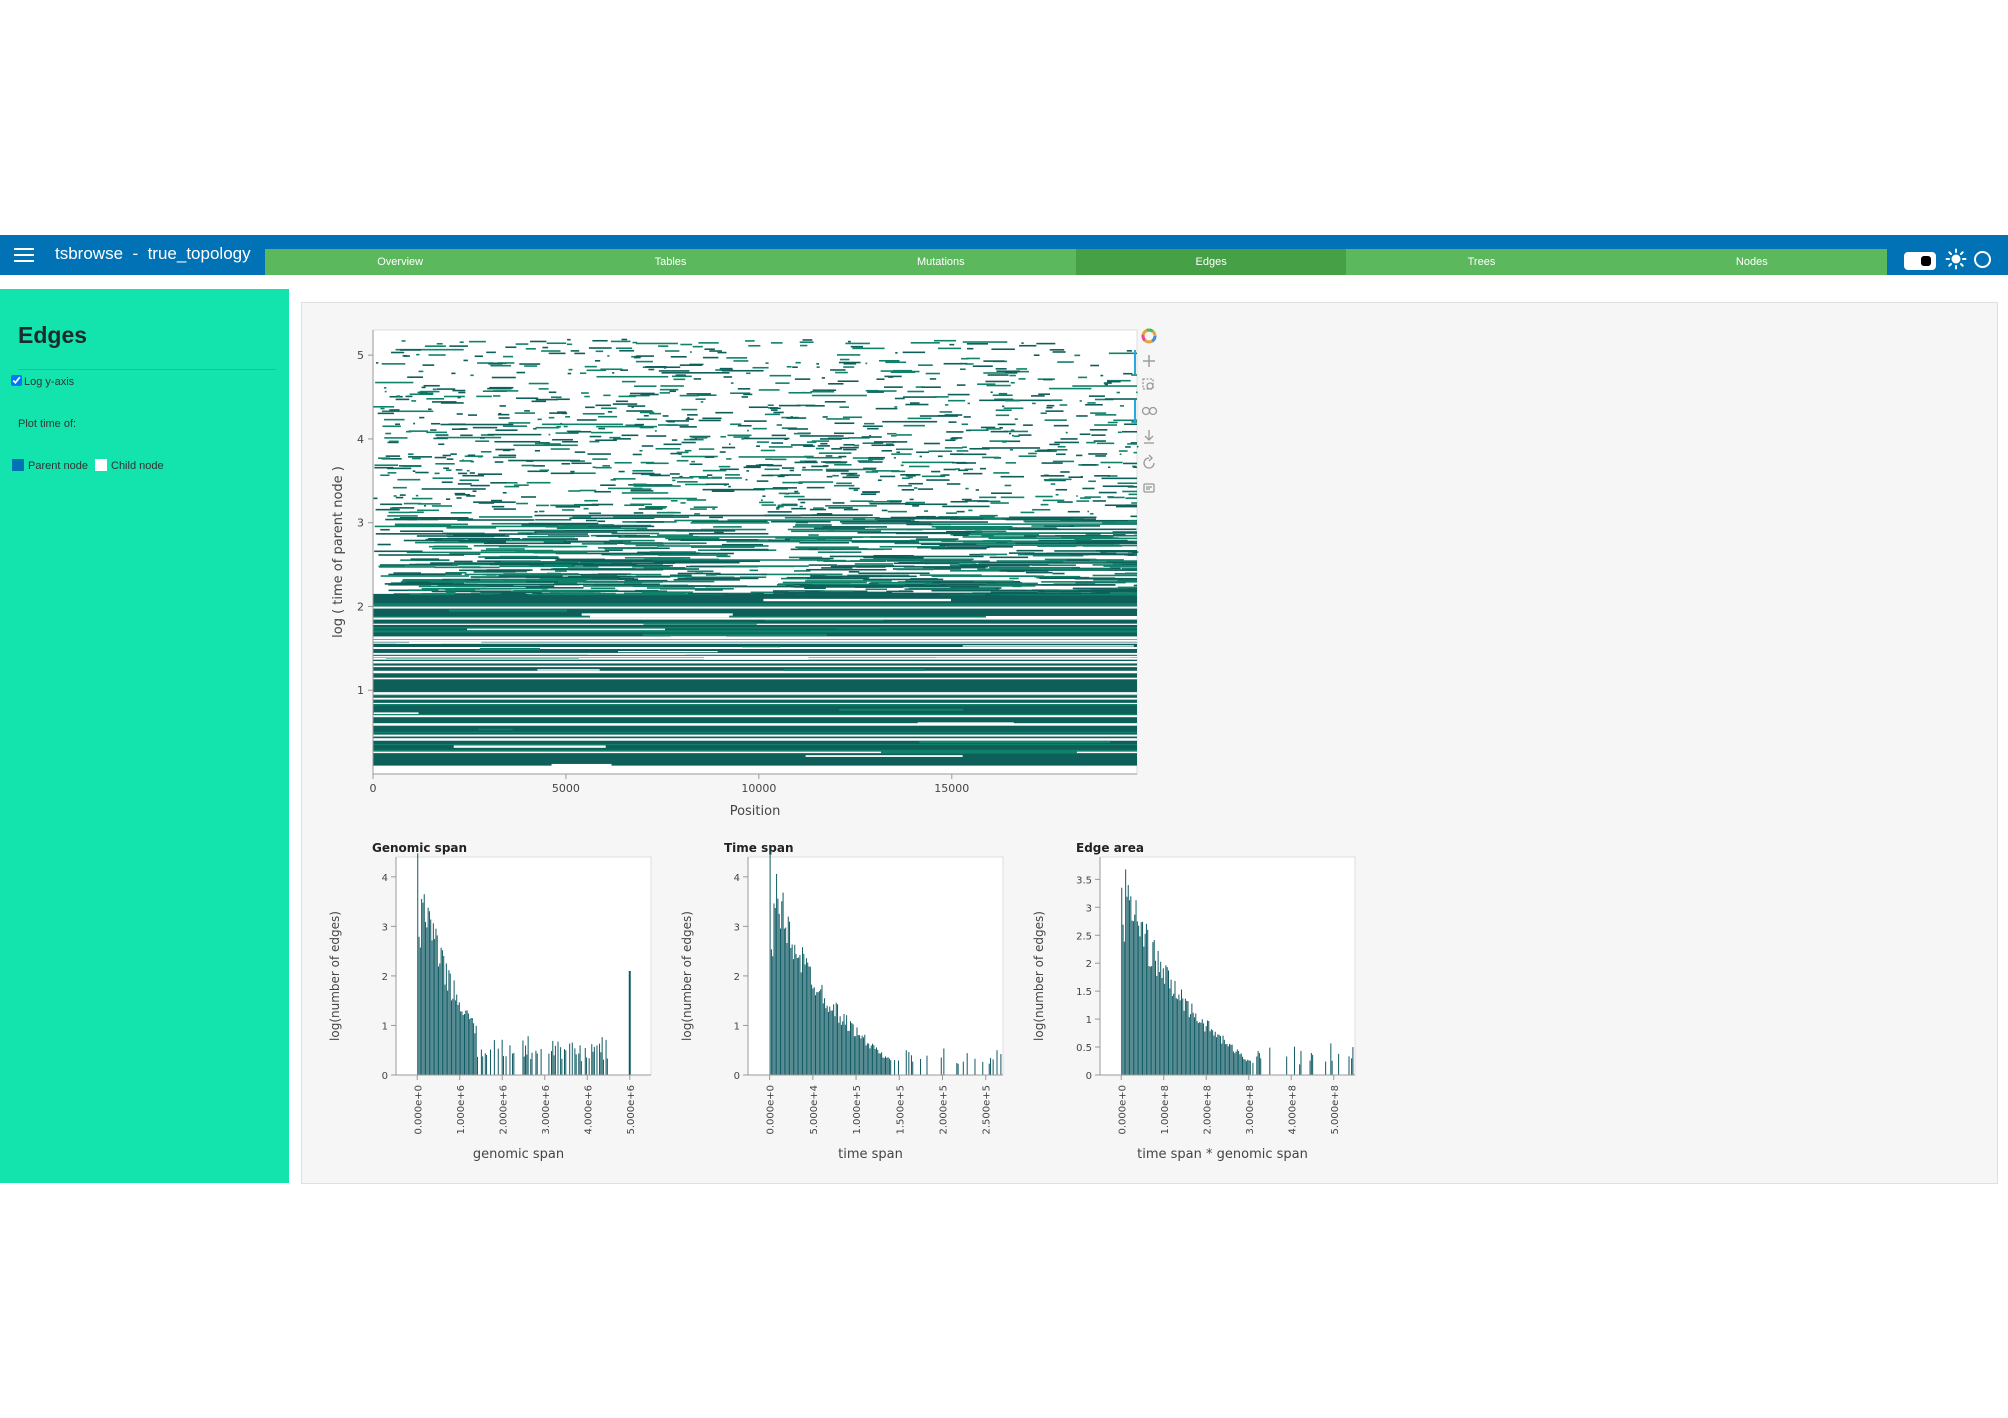 The height and width of the screenshot is (1418, 2008). I want to click on wheel-zoom-icon, so click(1149, 411).